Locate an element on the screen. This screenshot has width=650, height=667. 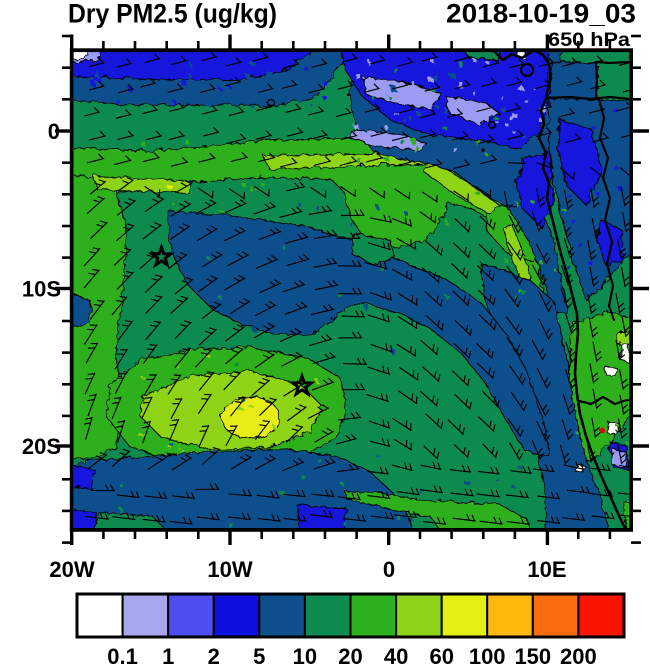
svg-text: 20S is located at coordinates (41, 446).